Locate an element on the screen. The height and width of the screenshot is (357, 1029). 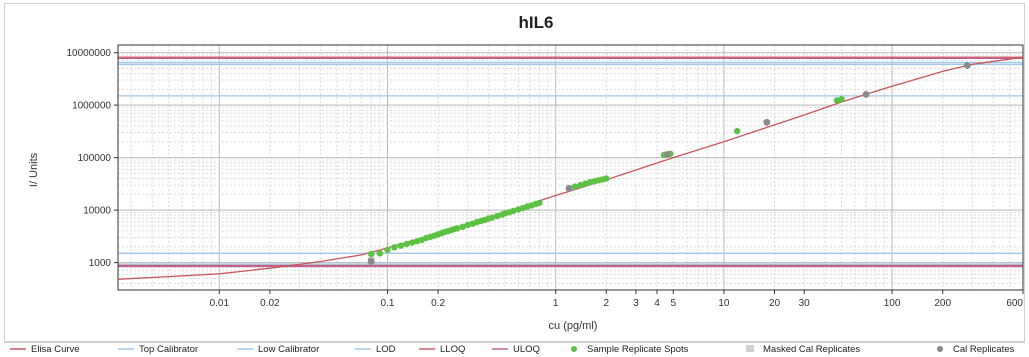
legend-swatch-masked-cal-replicates is located at coordinates (750, 348).